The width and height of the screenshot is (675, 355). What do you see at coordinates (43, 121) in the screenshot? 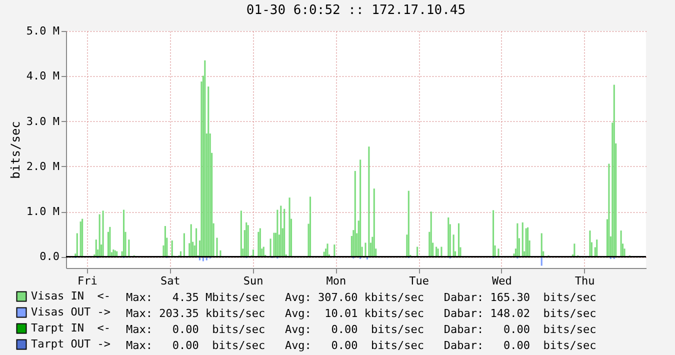
I see `y-tick-label: 3.0 M` at bounding box center [43, 121].